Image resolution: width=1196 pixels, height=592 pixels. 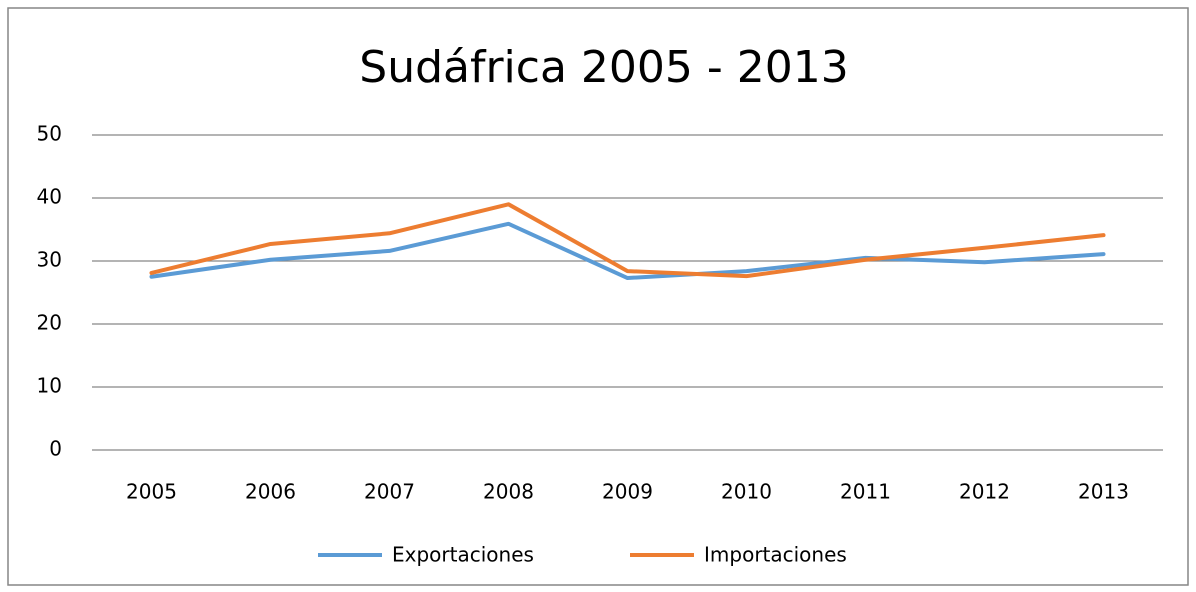 What do you see at coordinates (463, 555) in the screenshot?
I see `legend-label: Exportaciones` at bounding box center [463, 555].